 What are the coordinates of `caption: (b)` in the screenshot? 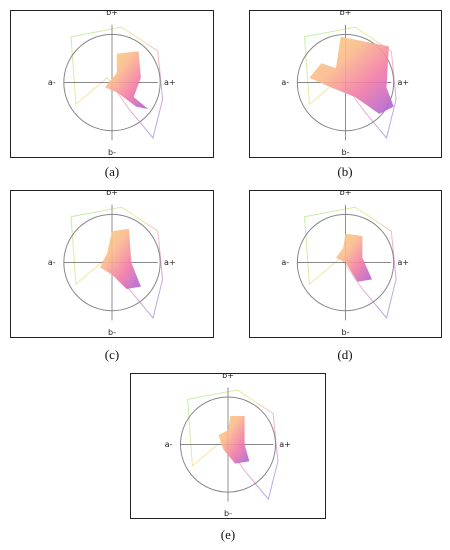 It's located at (345, 171).